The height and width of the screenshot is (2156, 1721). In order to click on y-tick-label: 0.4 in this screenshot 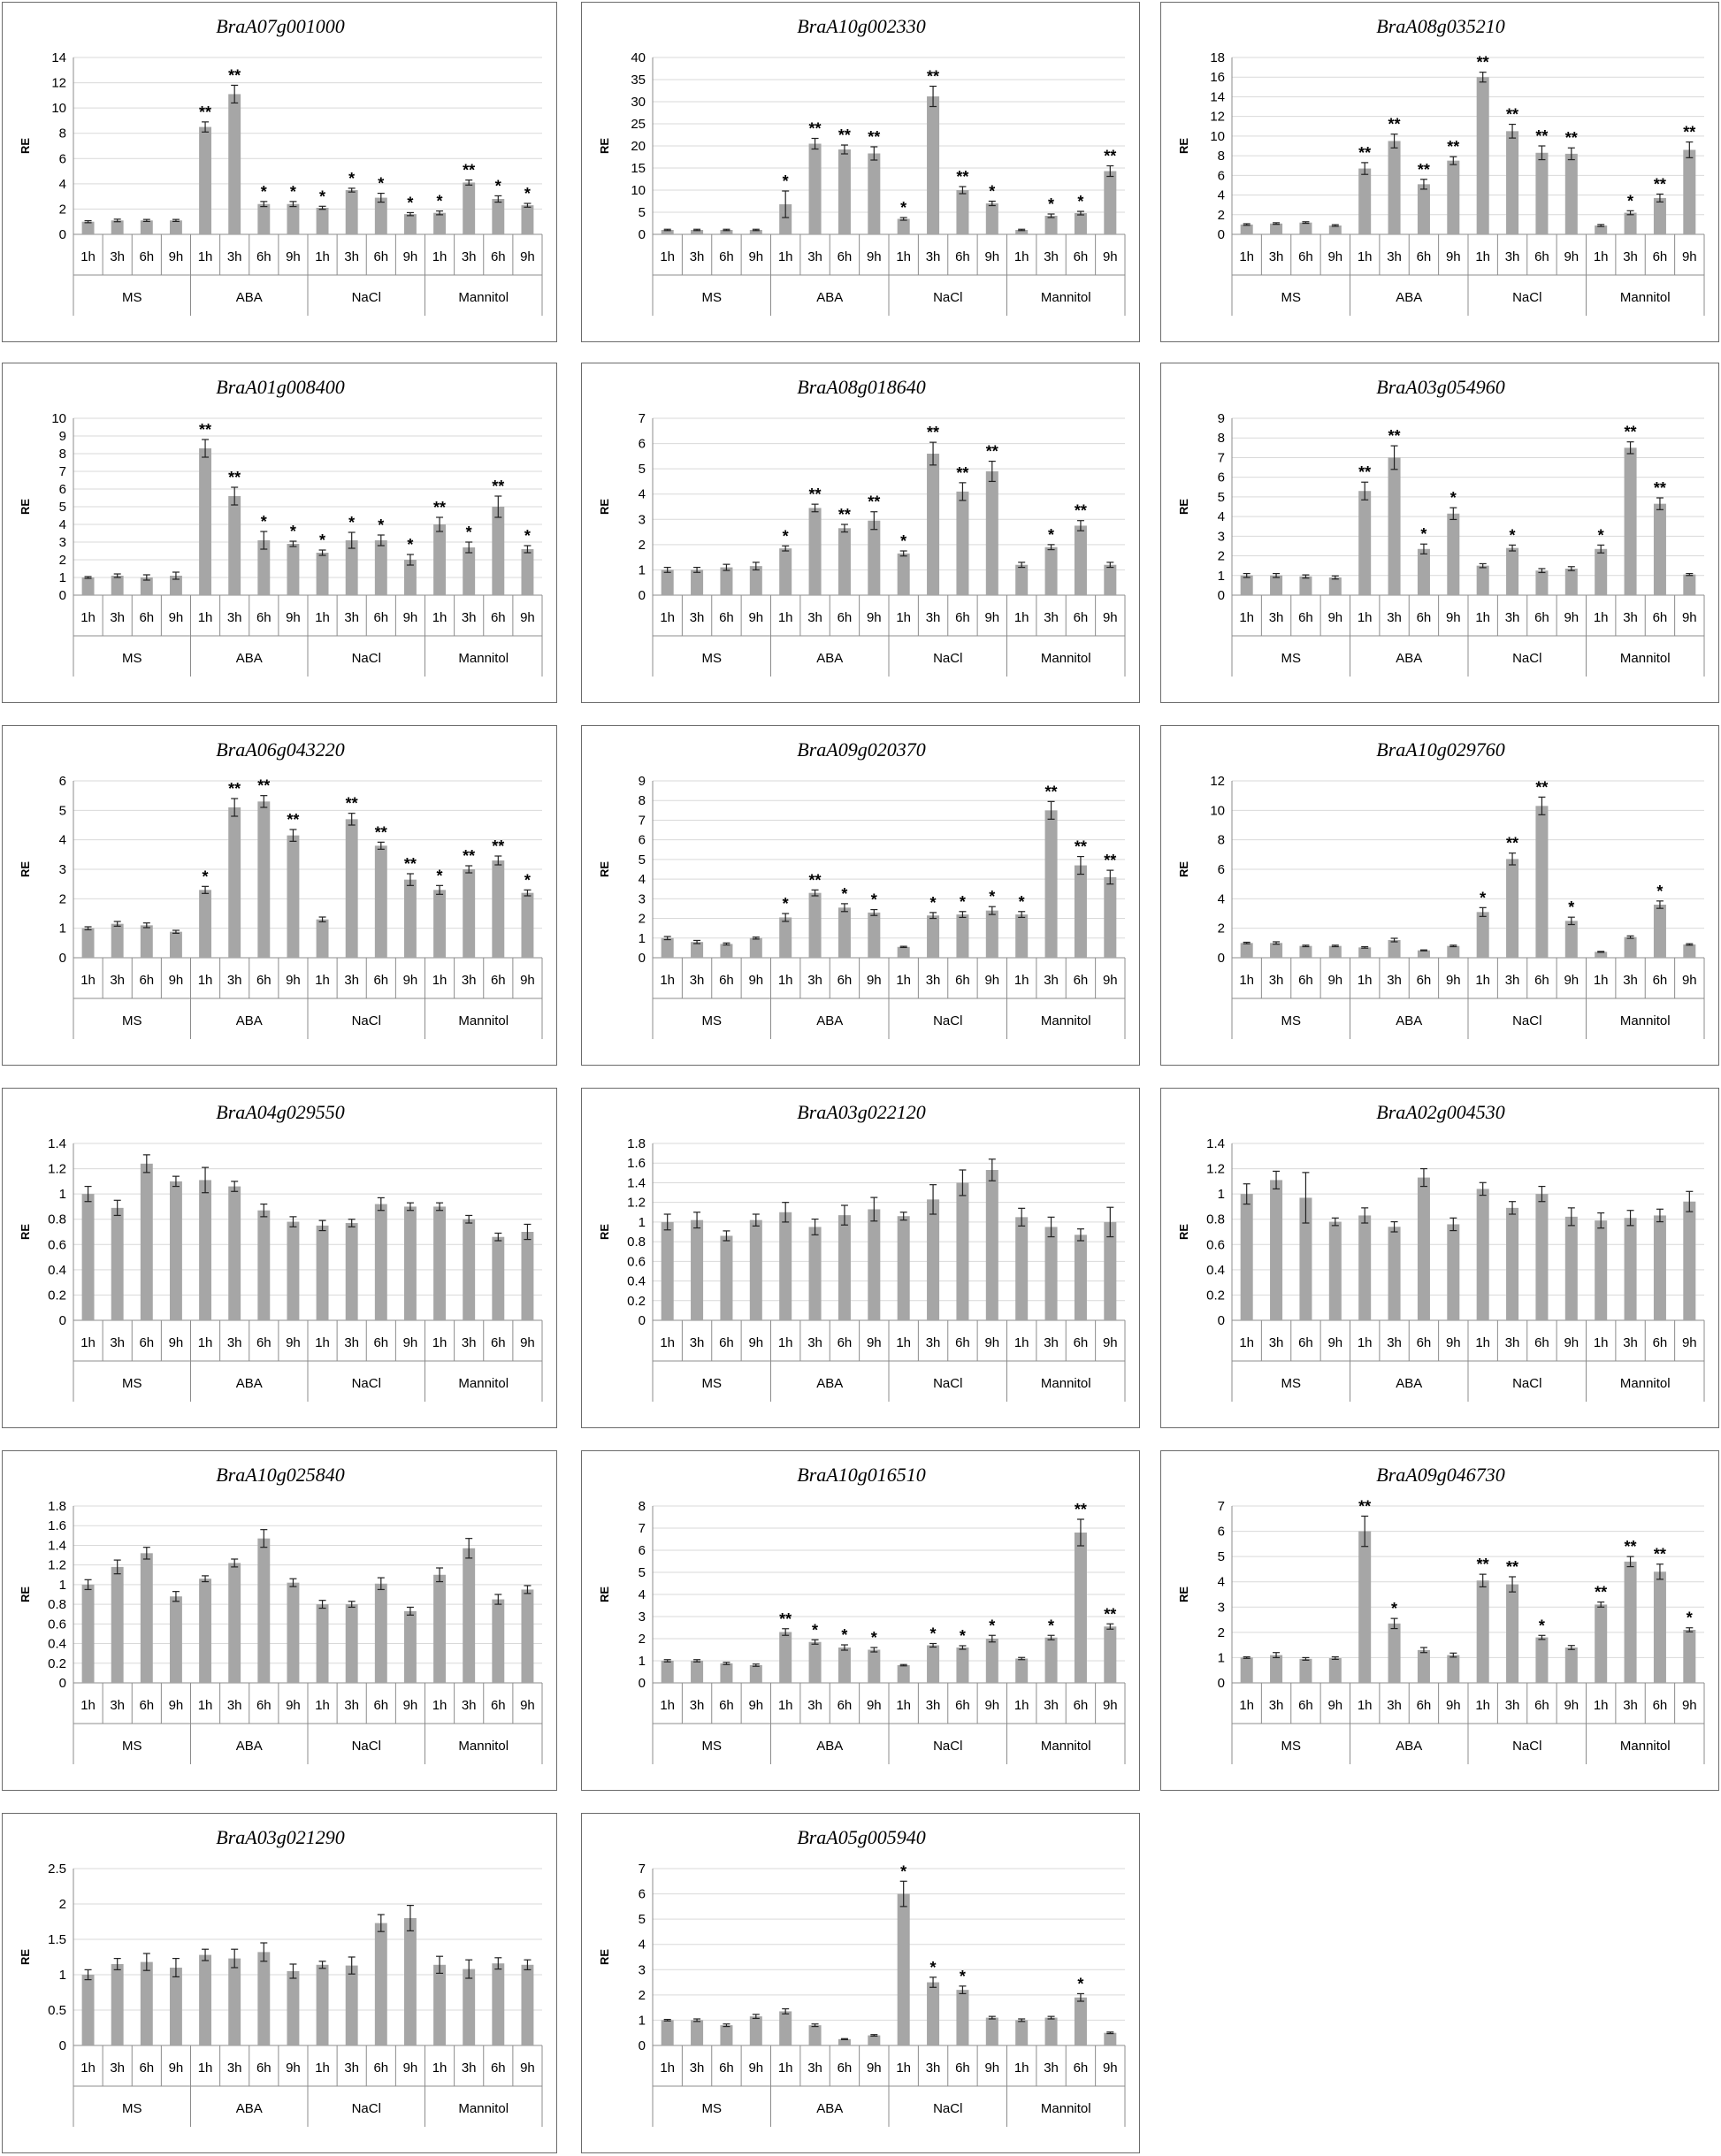, I will do `click(1215, 1270)`.